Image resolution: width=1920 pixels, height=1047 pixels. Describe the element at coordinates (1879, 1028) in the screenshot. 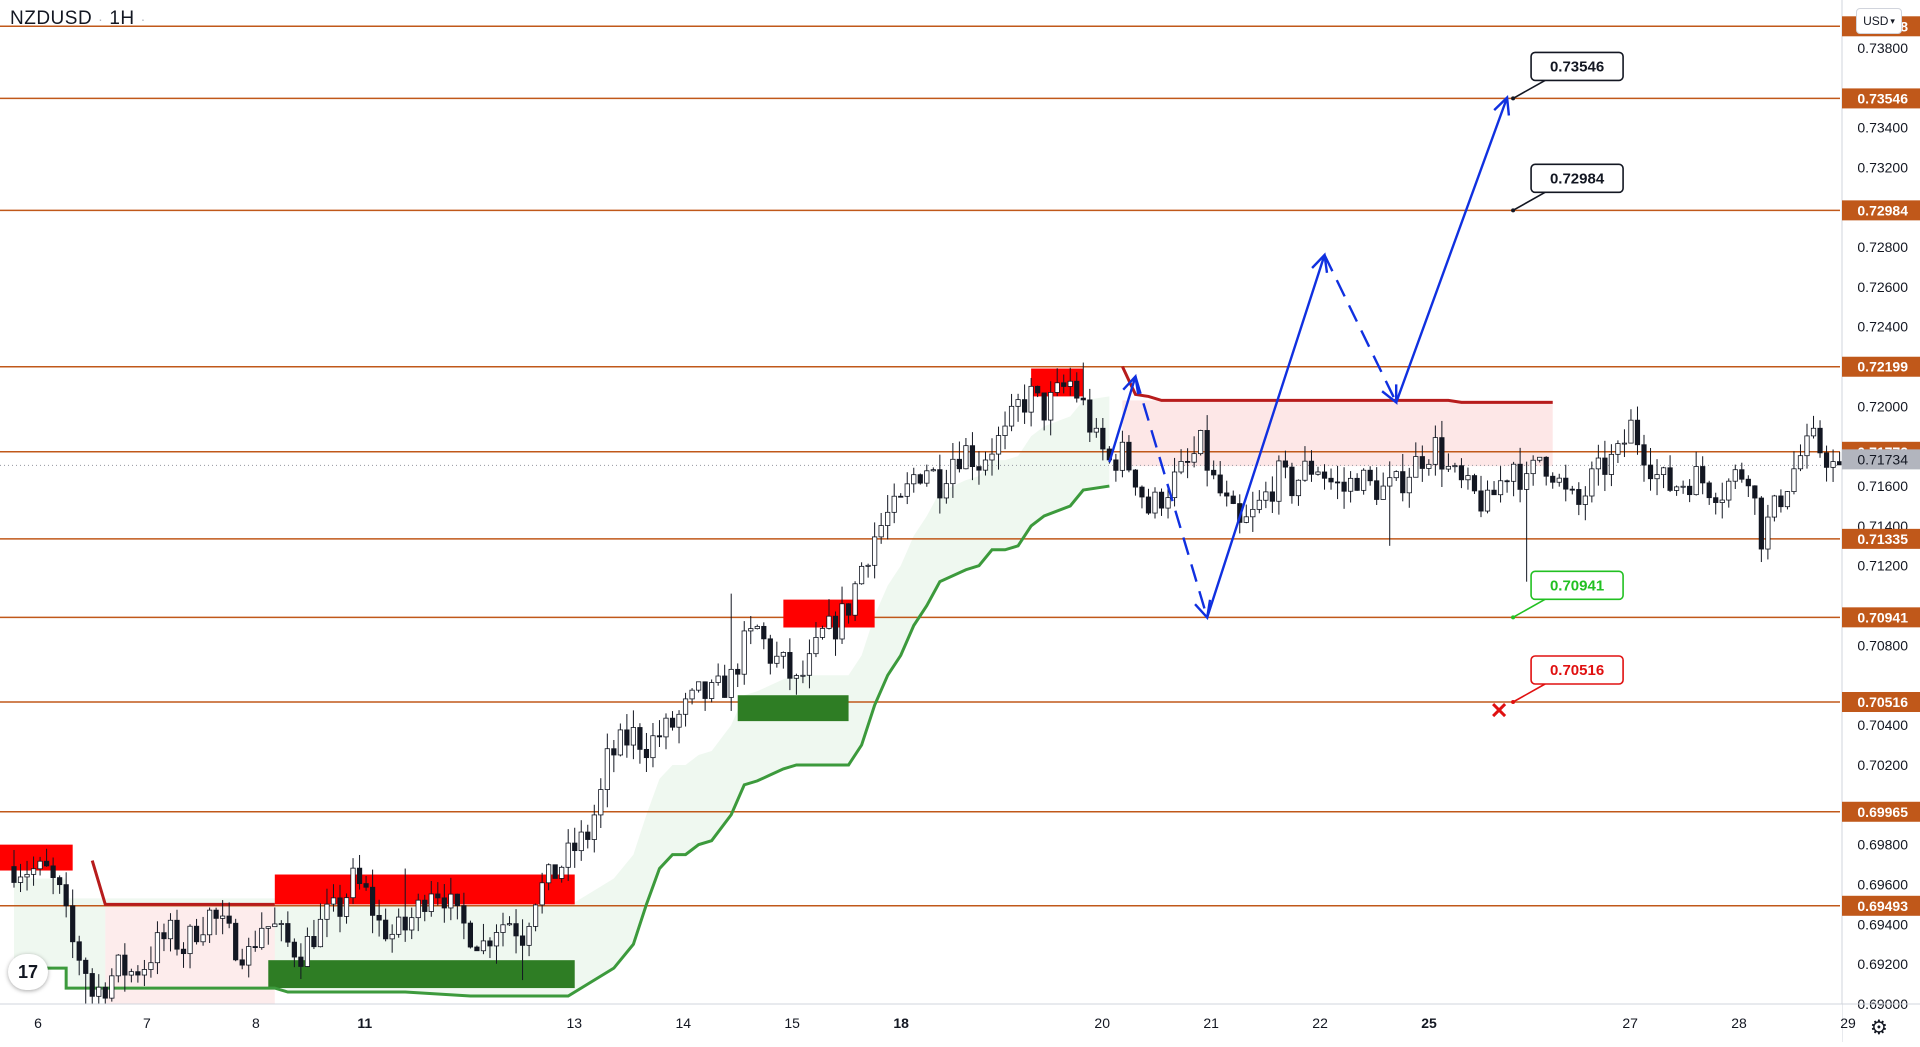

I see `gear-icon: ⚙` at that location.